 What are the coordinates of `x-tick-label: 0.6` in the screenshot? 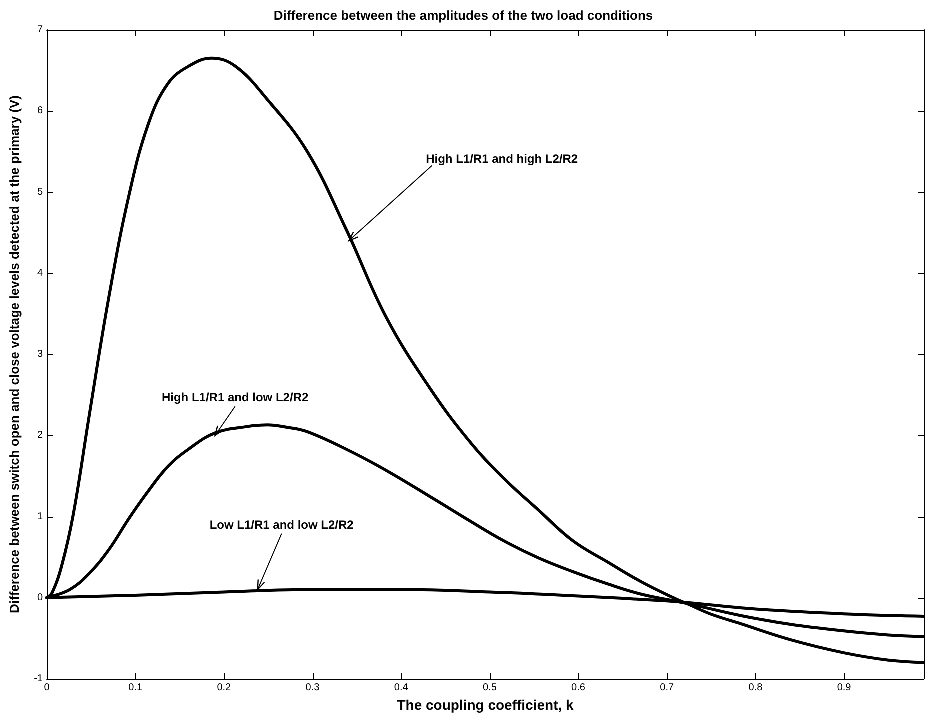 It's located at (579, 688).